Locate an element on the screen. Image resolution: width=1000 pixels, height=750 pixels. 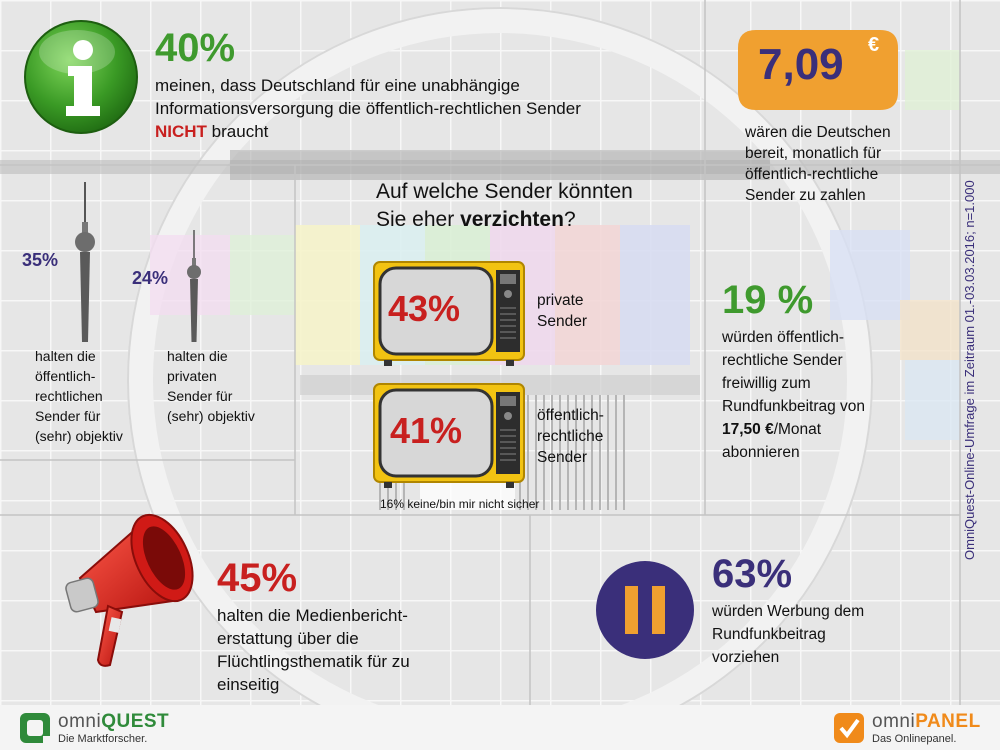
tower-public-line: Sender für is located at coordinates (68, 416).